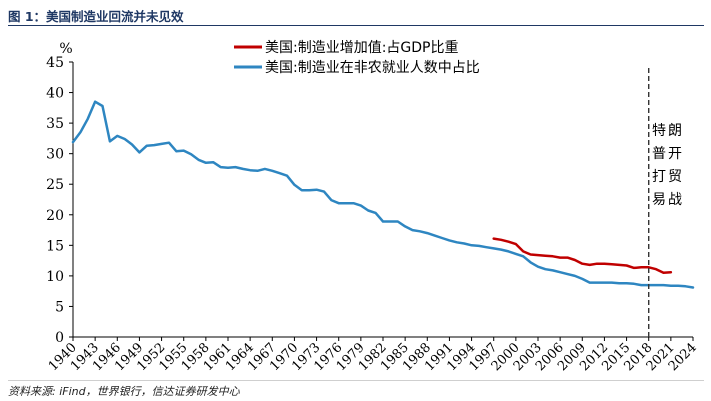 This screenshot has height=401, width=711. I want to click on legend-label-1: 美国:制造业增加值:占GDP比重, so click(362, 48).